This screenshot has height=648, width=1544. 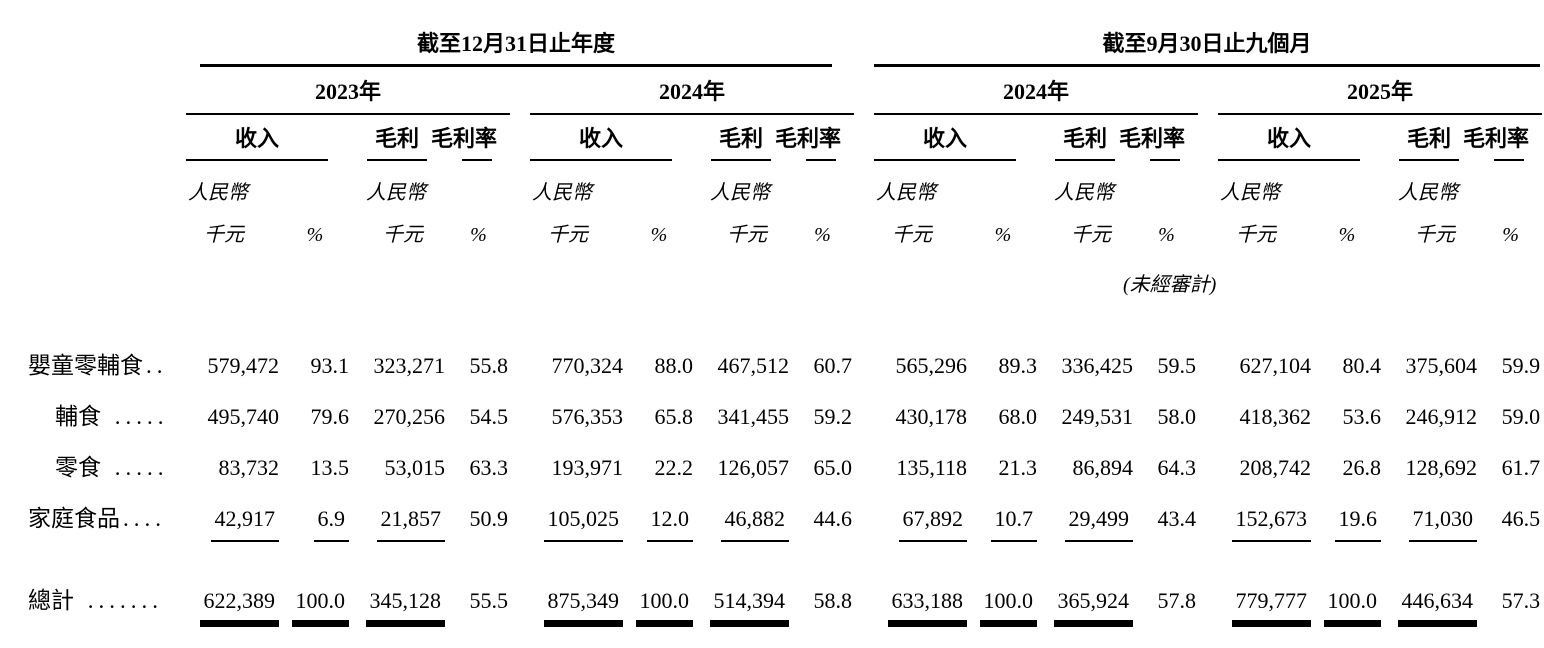 I want to click on data-cell: 60.7, so click(x=833, y=365).